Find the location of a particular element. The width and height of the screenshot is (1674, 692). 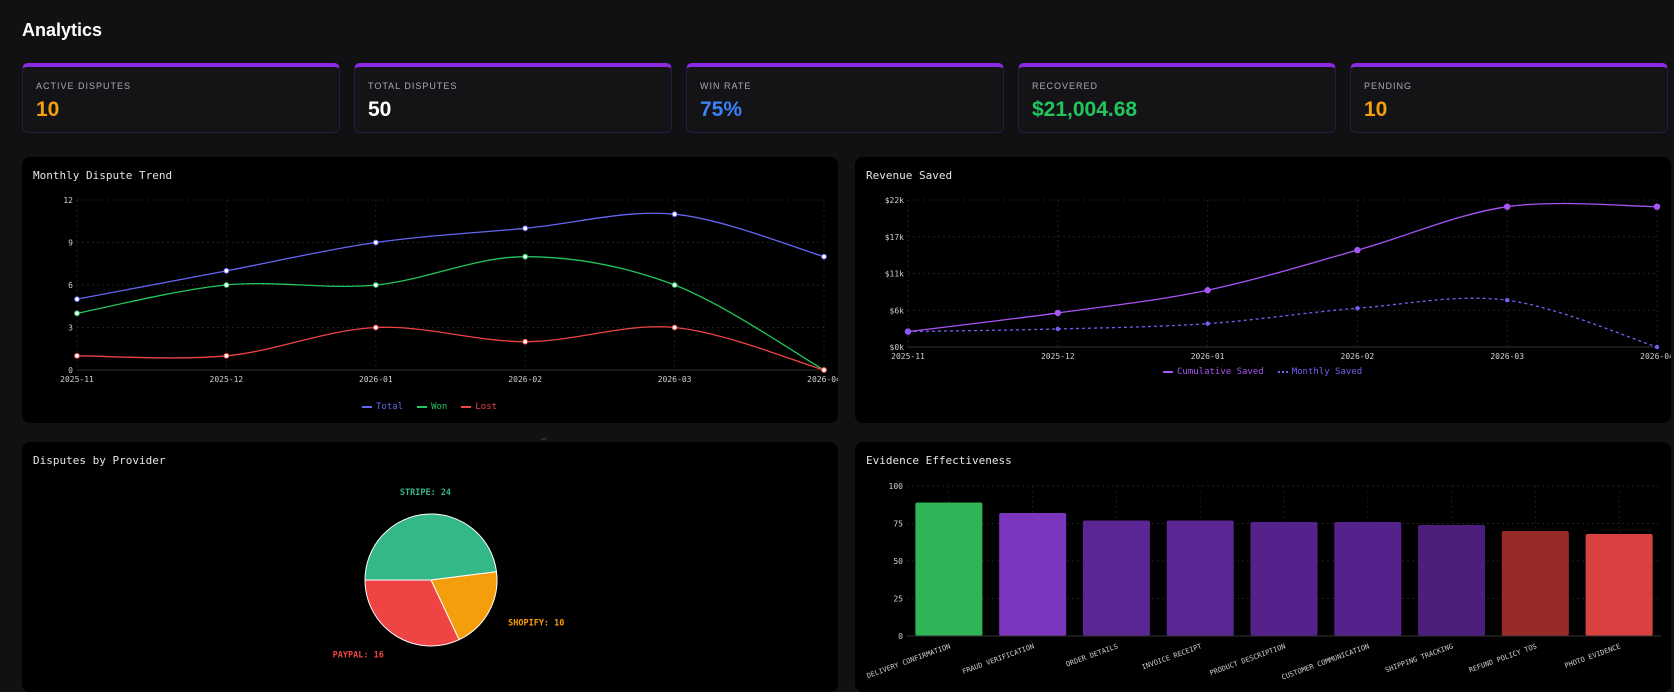

chart-legend: Total Won Lost is located at coordinates (429, 407).